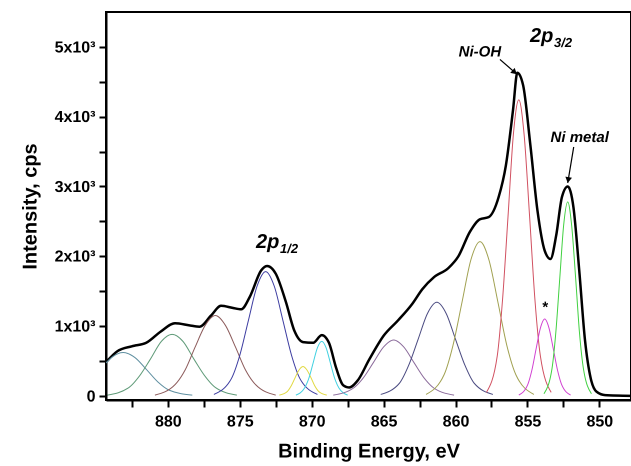 The height and width of the screenshot is (466, 631). Describe the element at coordinates (168, 422) in the screenshot. I see `x-tick-label: 880` at that location.